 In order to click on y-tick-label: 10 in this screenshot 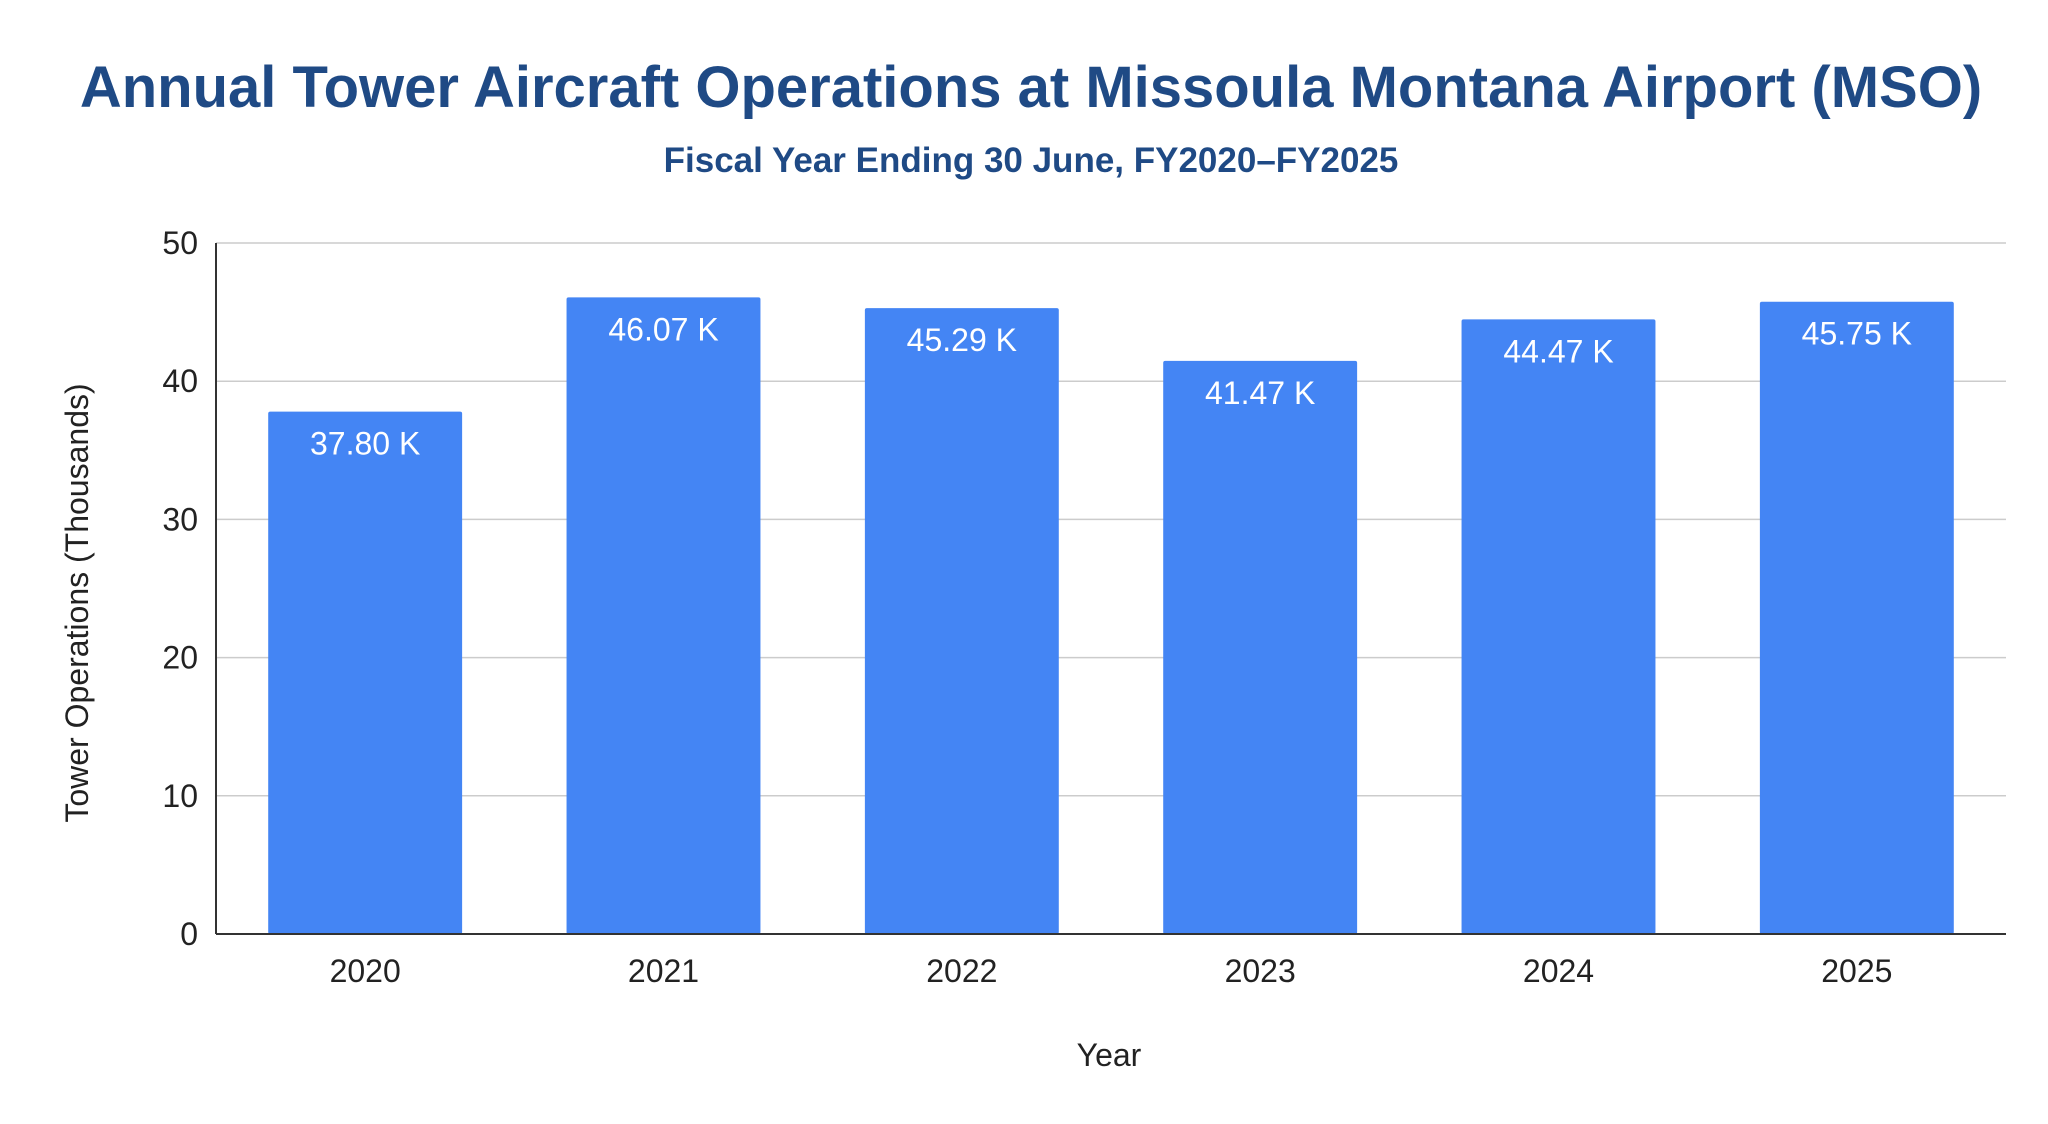, I will do `click(180, 796)`.